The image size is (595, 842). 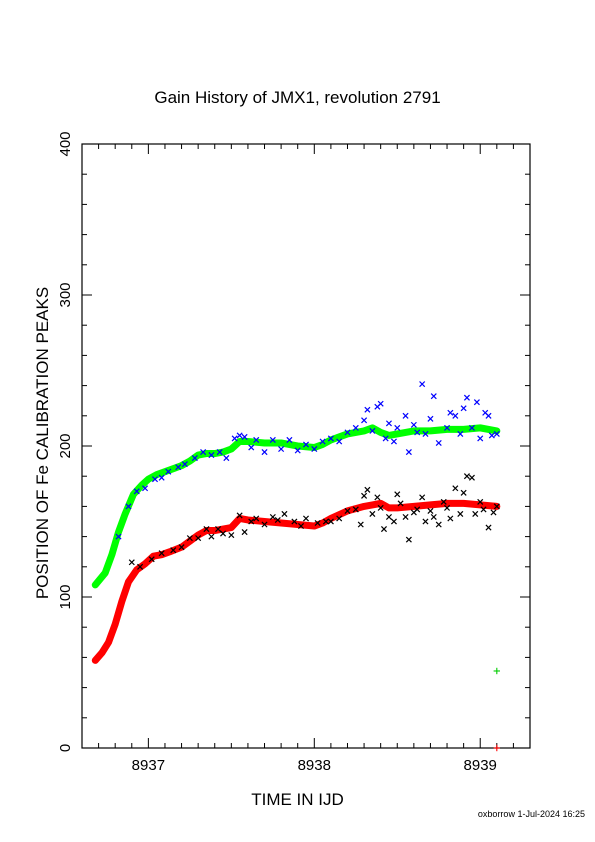 I want to click on y-axis-label: POSITION OF Fe CALIBRATION PEAKS, so click(x=42, y=443).